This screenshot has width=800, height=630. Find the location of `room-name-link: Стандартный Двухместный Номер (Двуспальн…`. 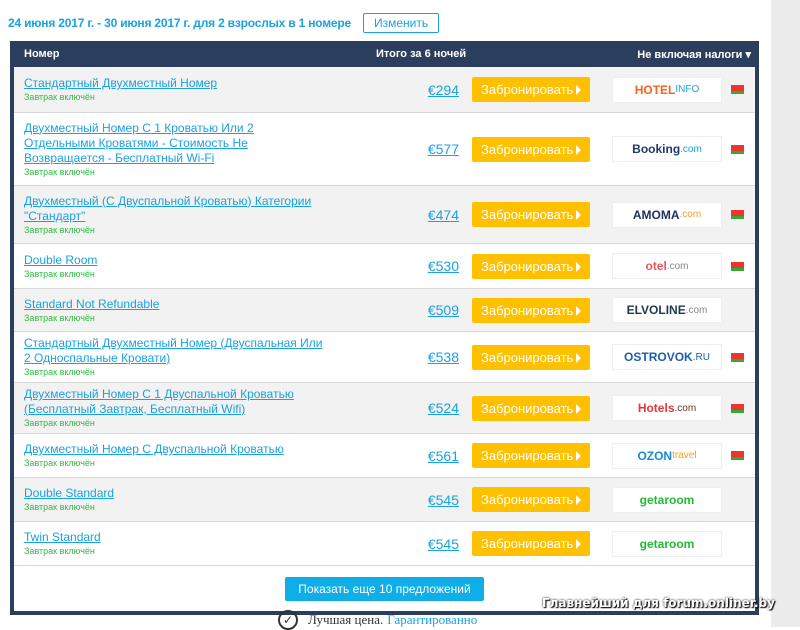

room-name-link: Стандартный Двухместный Номер (Двуспальн… is located at coordinates (173, 350).